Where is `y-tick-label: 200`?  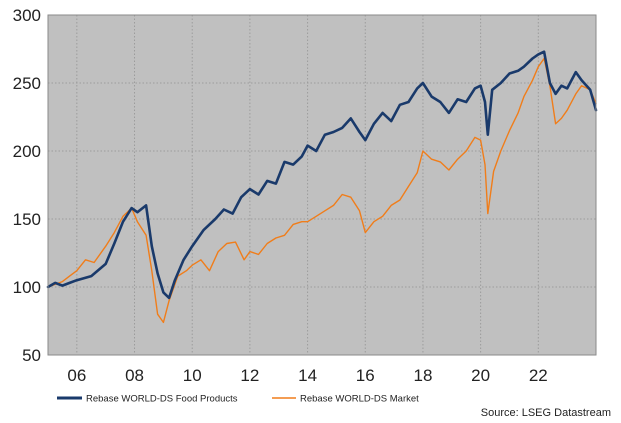 y-tick-label: 200 is located at coordinates (27, 151).